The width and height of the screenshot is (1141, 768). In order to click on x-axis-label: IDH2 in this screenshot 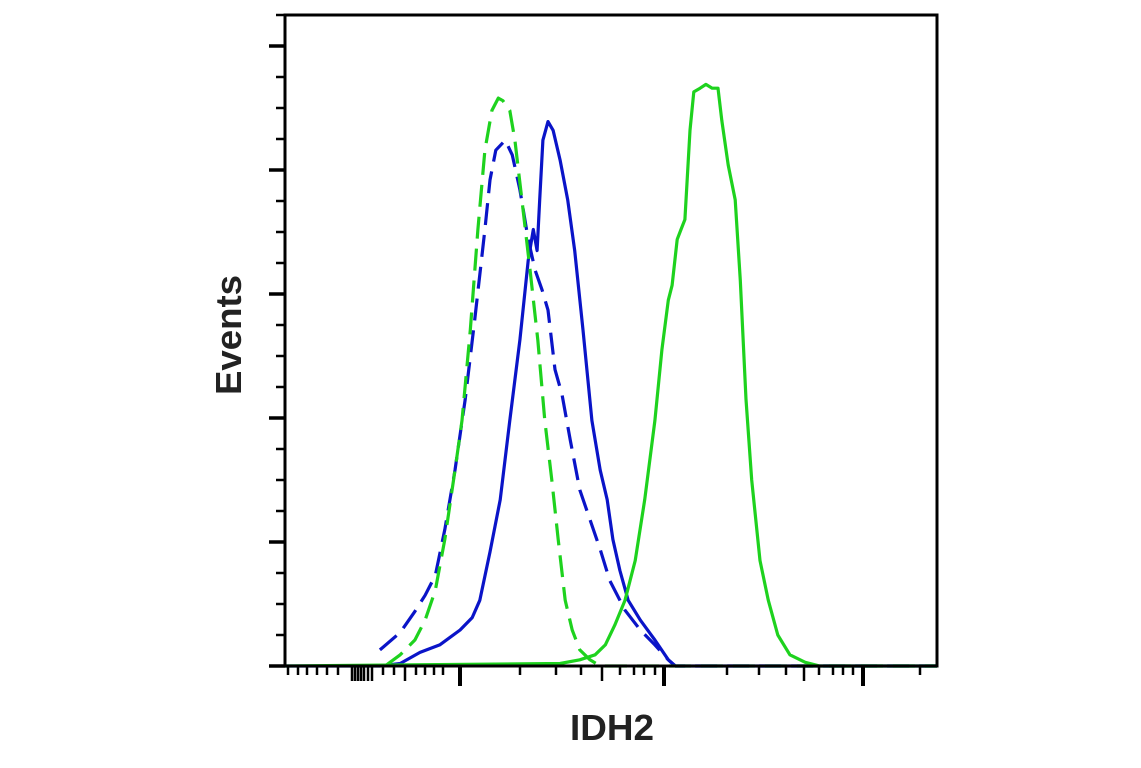, I will do `click(612, 727)`.